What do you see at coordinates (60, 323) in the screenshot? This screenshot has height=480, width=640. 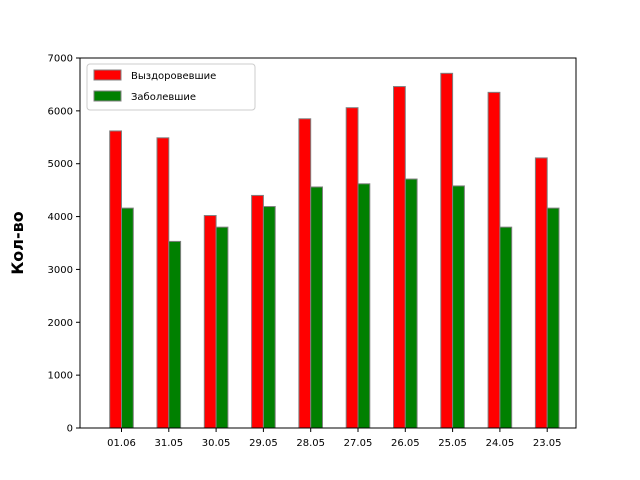 I see `y-tick-label: 2000` at bounding box center [60, 323].